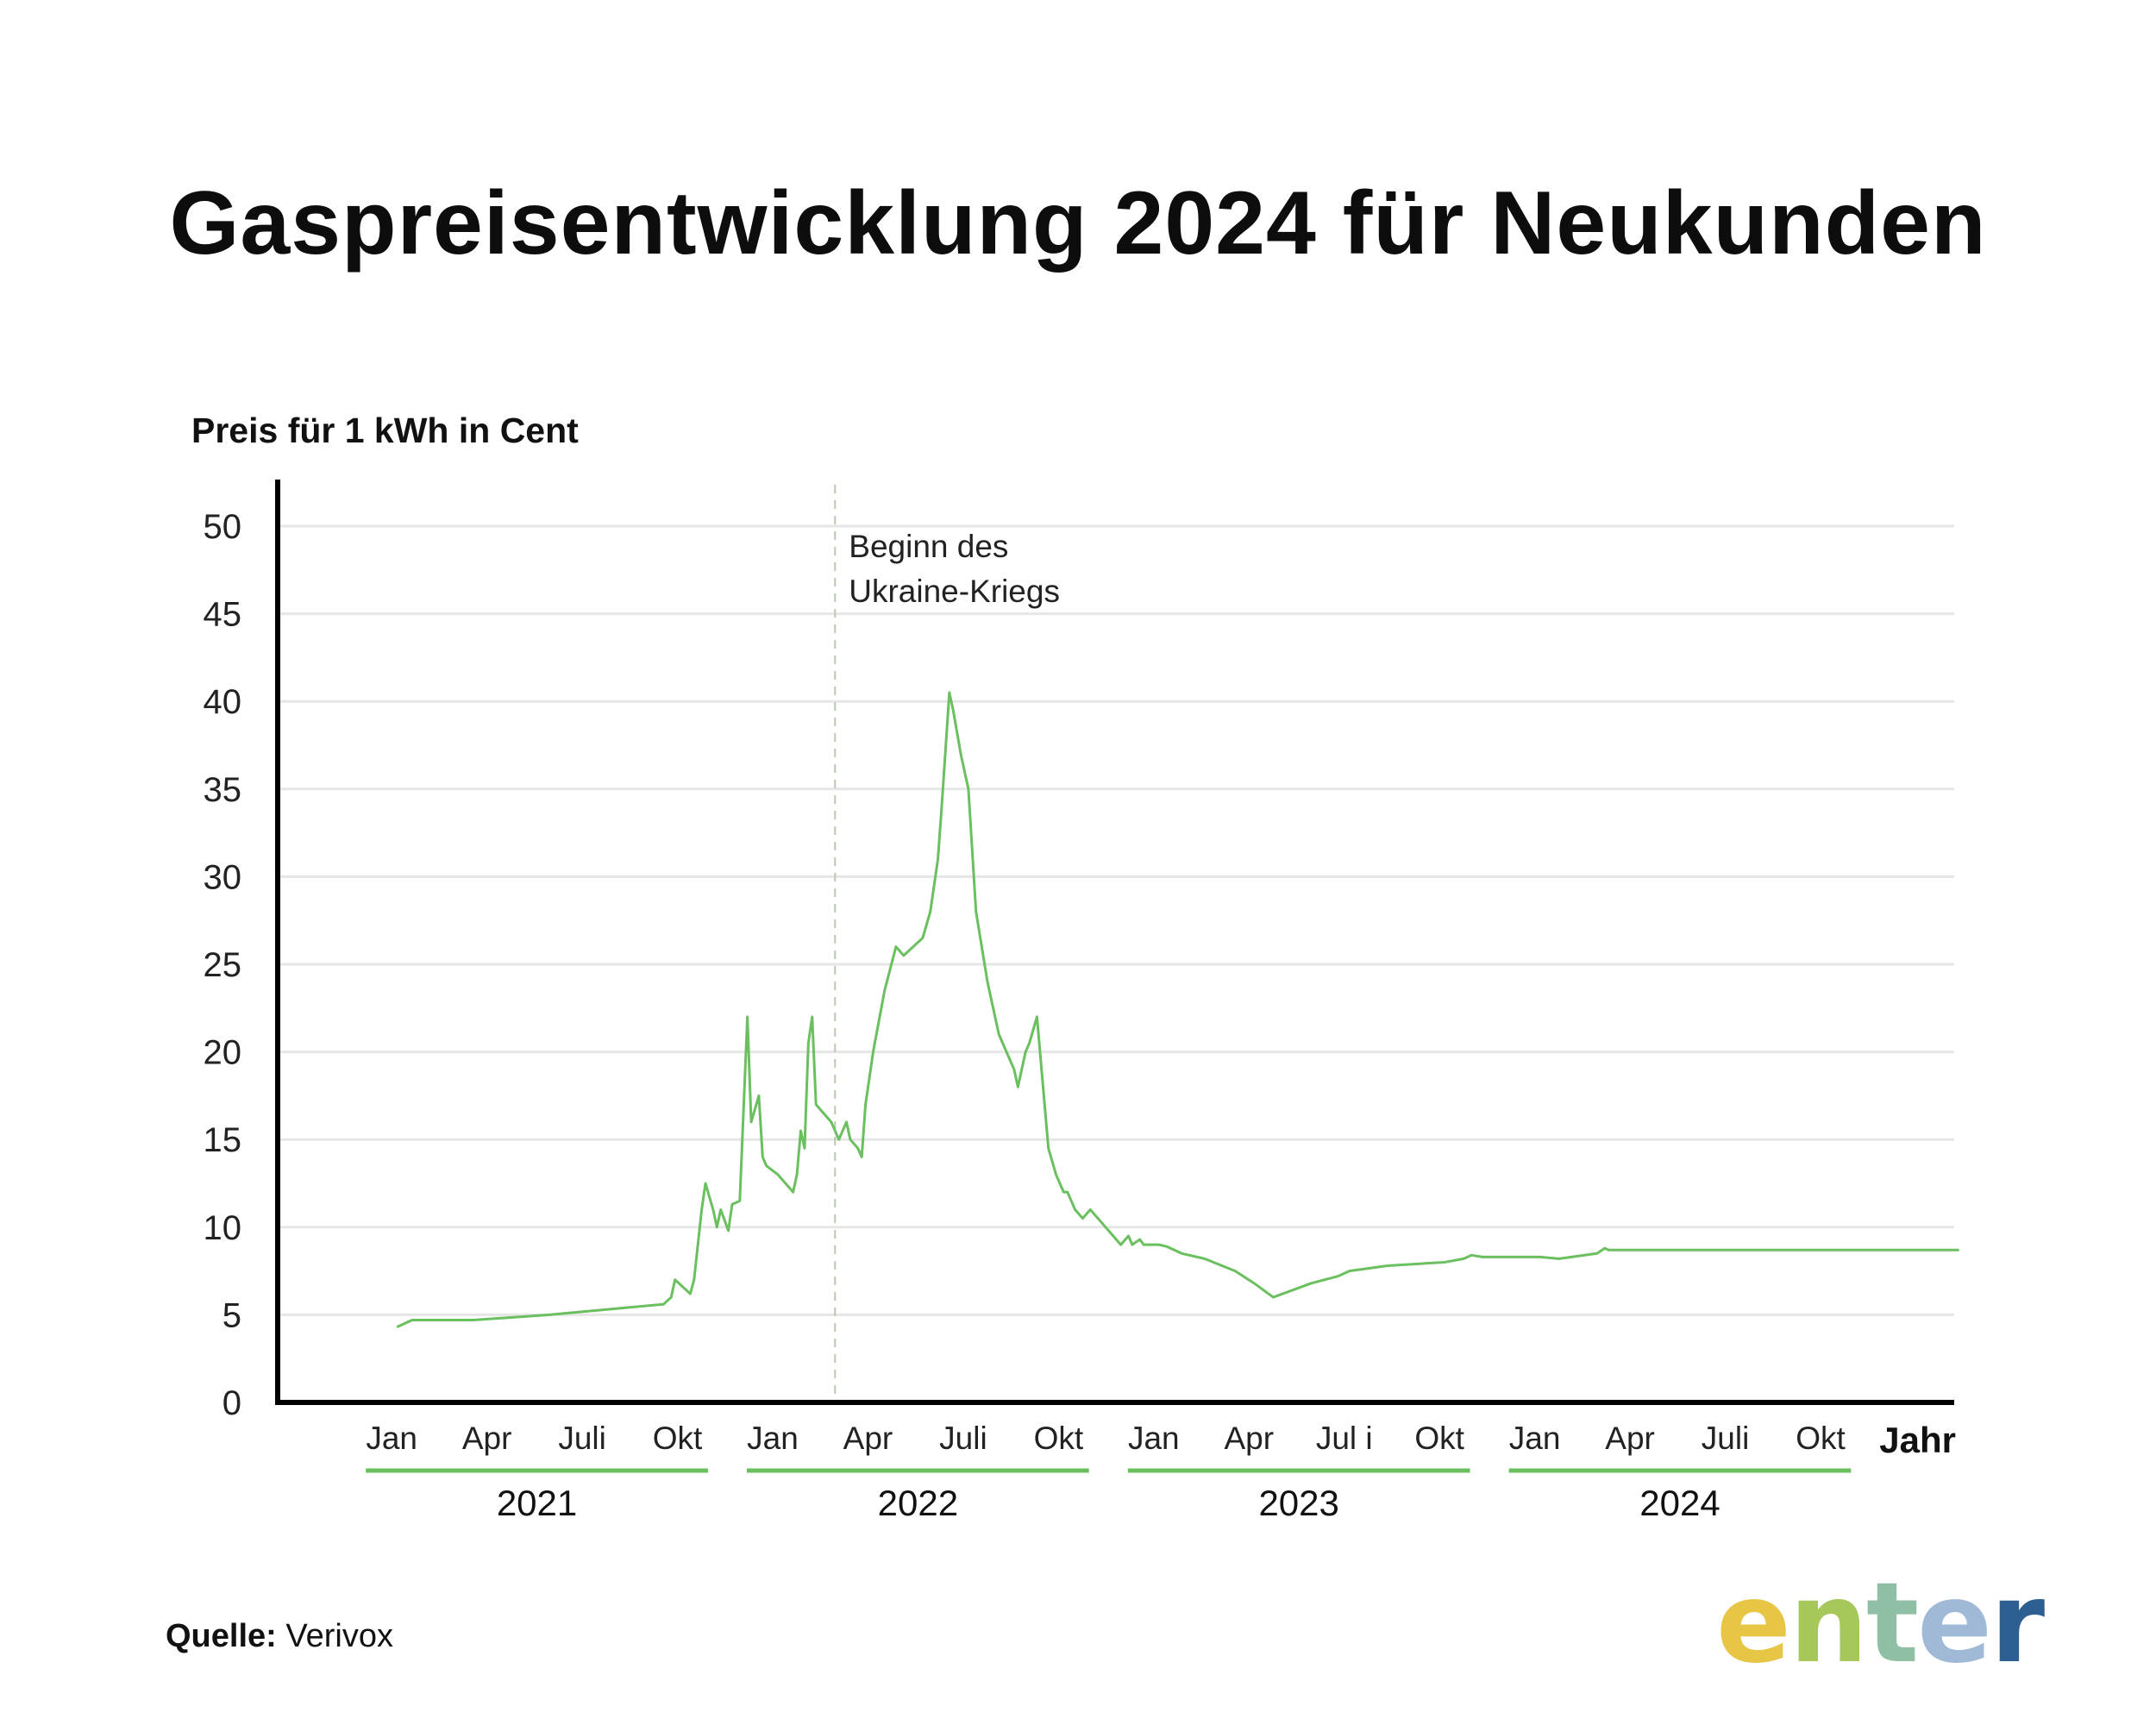  What do you see at coordinates (1917, 1440) in the screenshot?
I see `x-axis-title: Jahr` at bounding box center [1917, 1440].